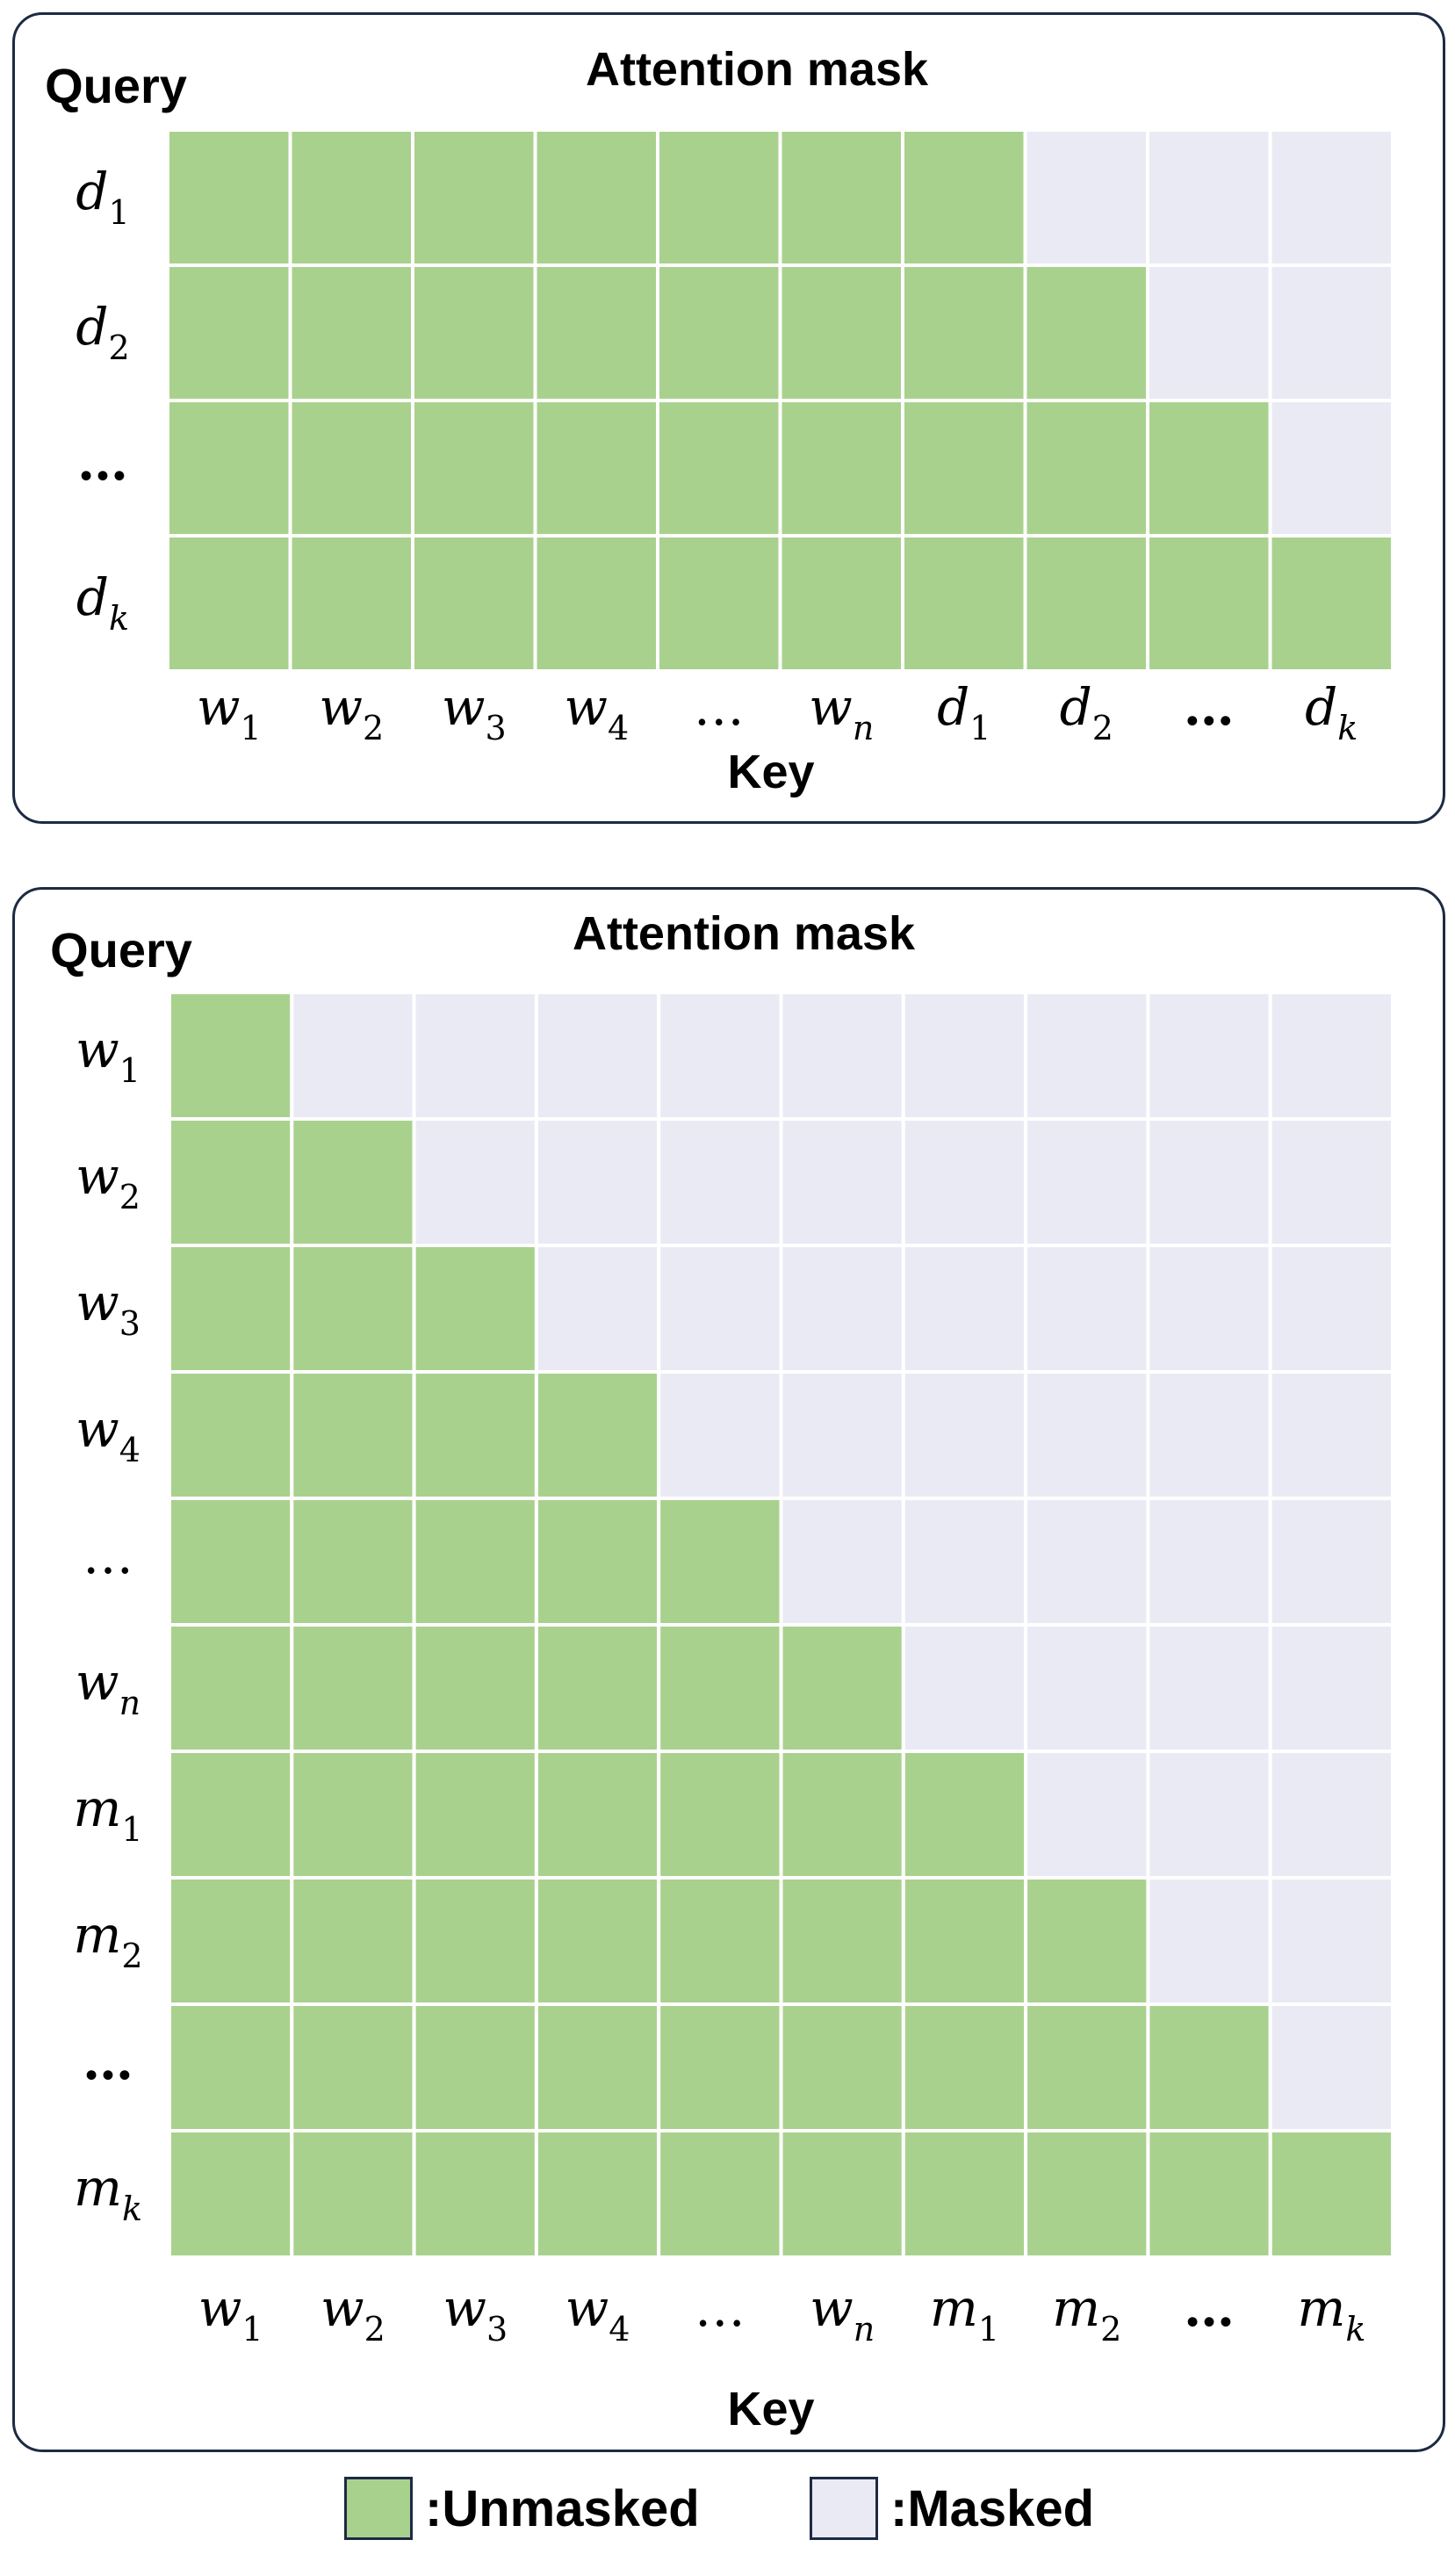  What do you see at coordinates (842, 2313) in the screenshot?
I see `key-token-label: wn` at bounding box center [842, 2313].